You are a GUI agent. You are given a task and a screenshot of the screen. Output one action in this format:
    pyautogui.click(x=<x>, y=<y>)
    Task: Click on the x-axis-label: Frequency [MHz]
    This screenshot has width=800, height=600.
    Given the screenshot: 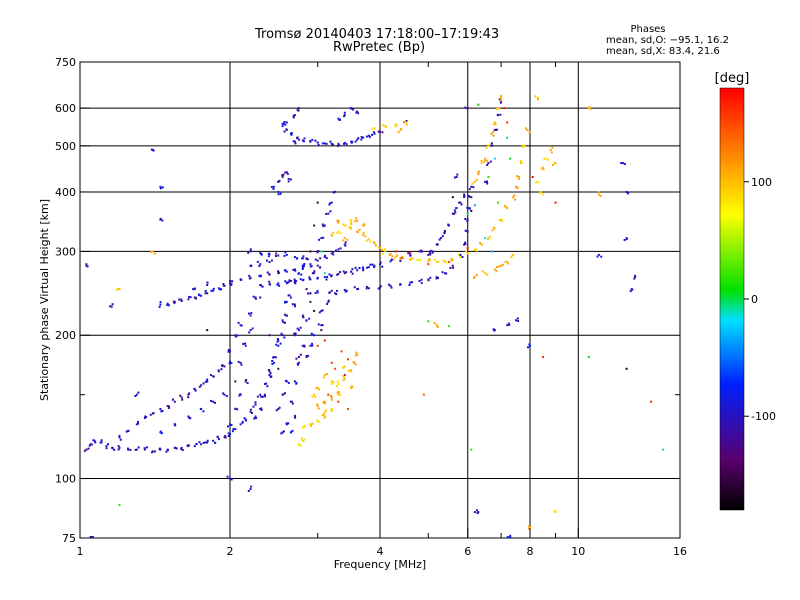 What is the action you would take?
    pyautogui.click(x=380, y=564)
    